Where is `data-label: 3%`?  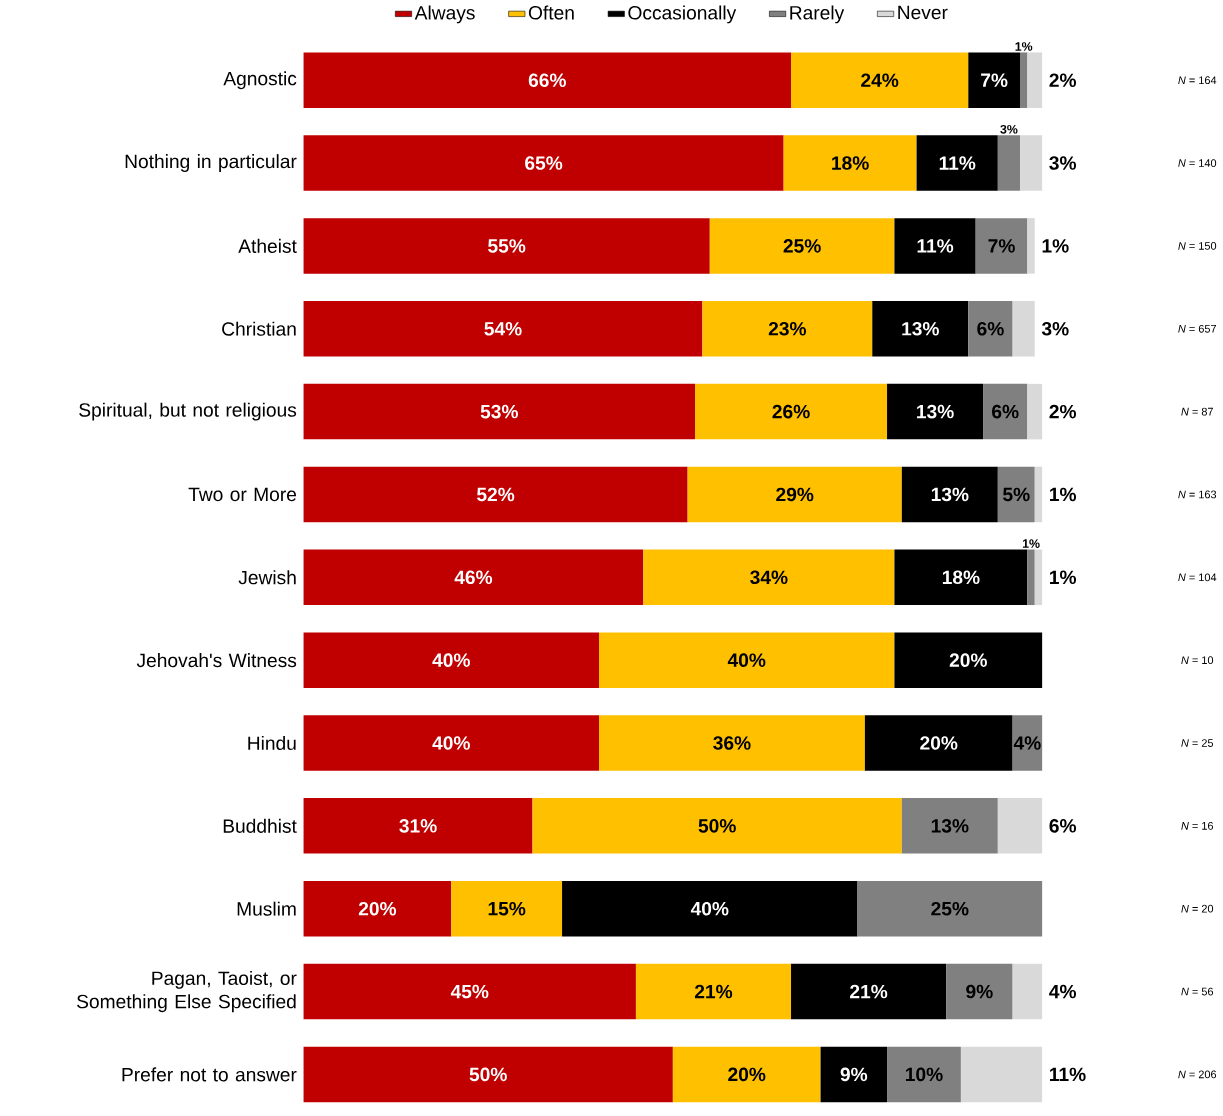
data-label: 3% is located at coordinates (1063, 163).